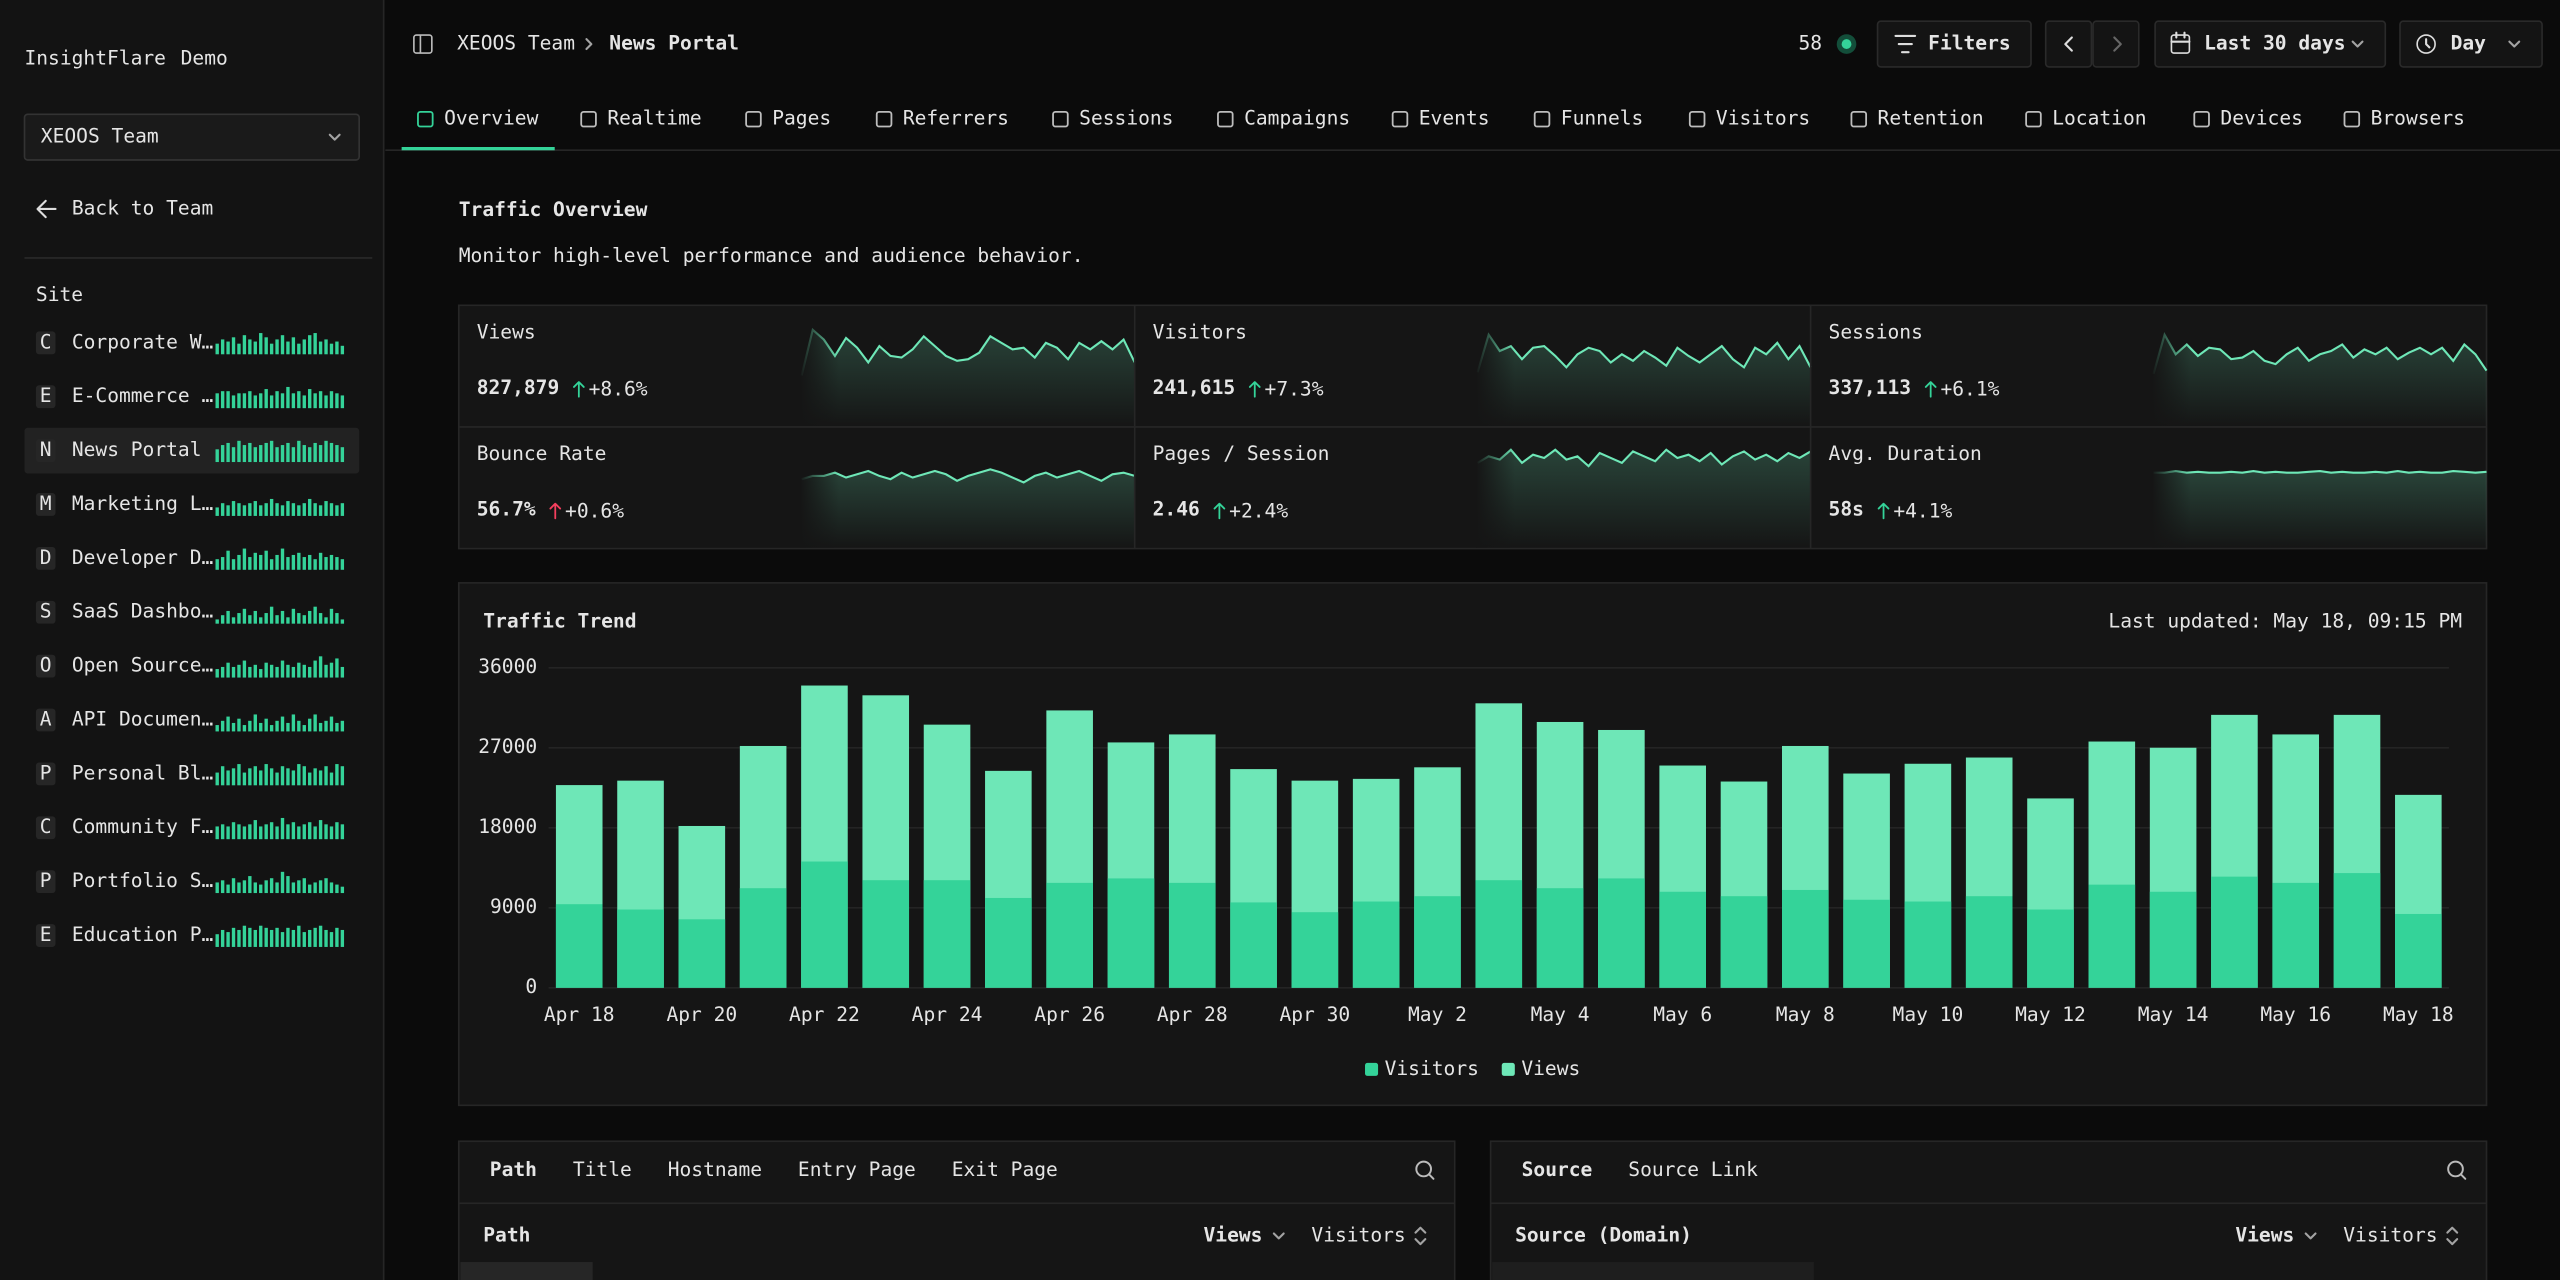 The height and width of the screenshot is (1280, 2560). Describe the element at coordinates (1653, 1271) in the screenshot. I see `panel-row-highlight` at that location.